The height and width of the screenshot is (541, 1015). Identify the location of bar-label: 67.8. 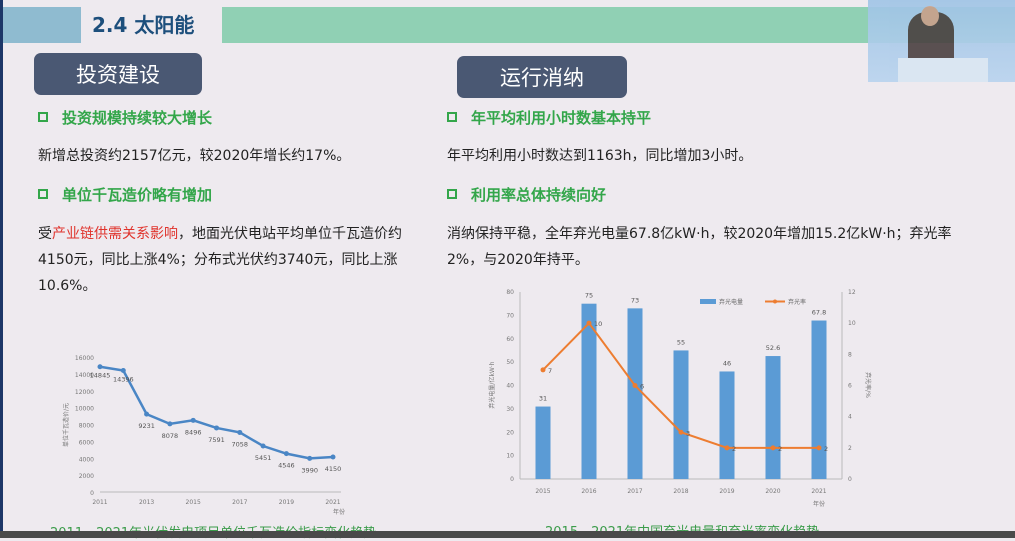
(819, 313).